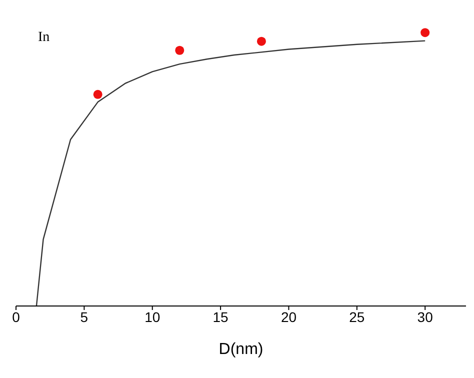 Image resolution: width=474 pixels, height=378 pixels. What do you see at coordinates (152, 316) in the screenshot?
I see `x-tick-label: 10` at bounding box center [152, 316].